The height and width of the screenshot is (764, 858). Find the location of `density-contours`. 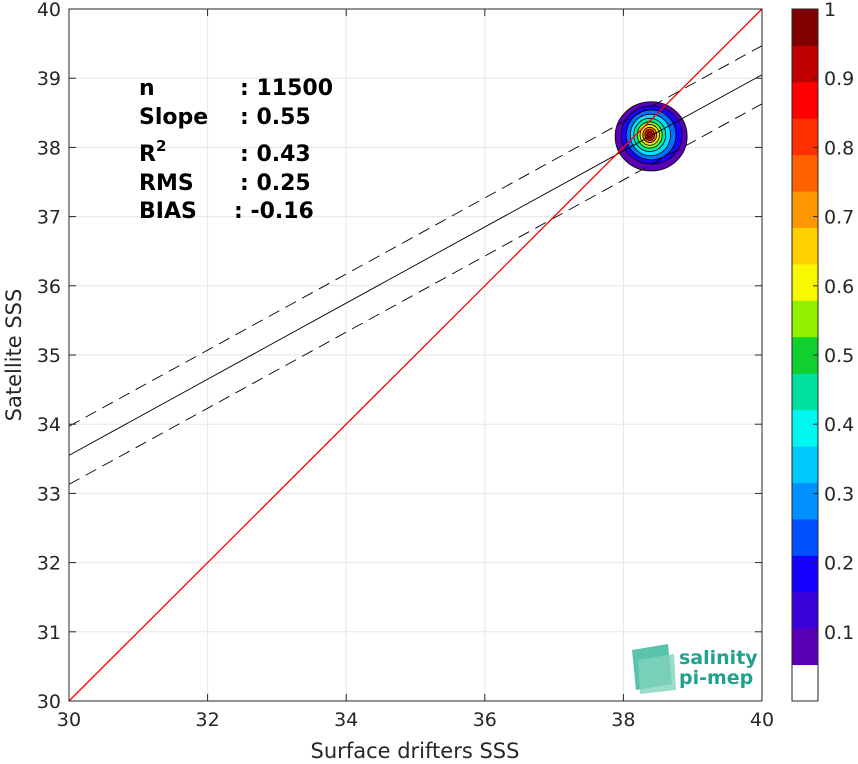

density-contours is located at coordinates (651, 136).